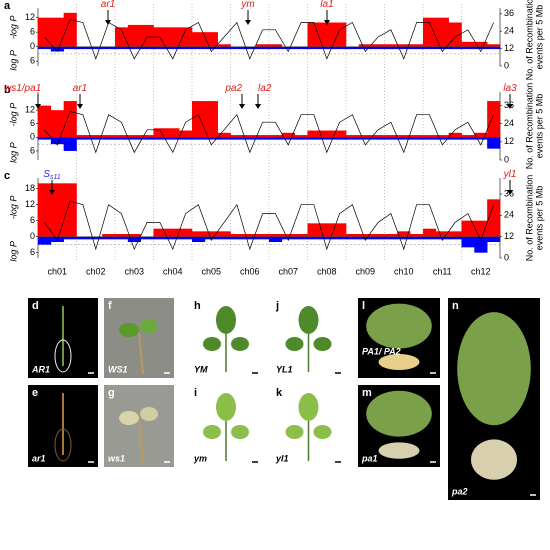 The image size is (550, 550). I want to click on gene-name: la1, so click(326, 5).